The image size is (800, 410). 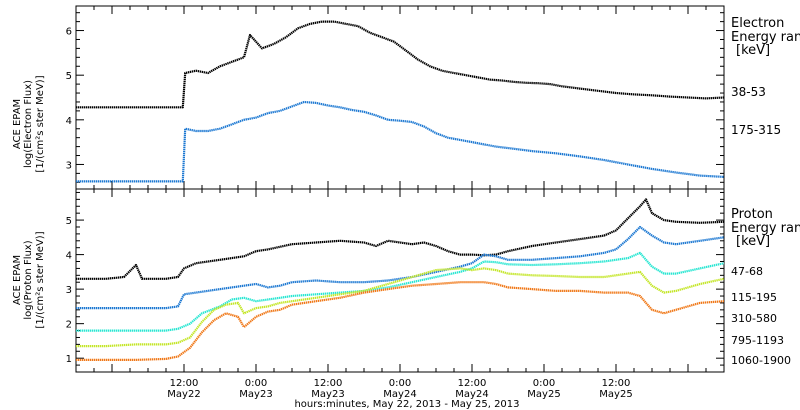 What do you see at coordinates (753, 50) in the screenshot?
I see `electron-legend-unit: [keV]` at bounding box center [753, 50].